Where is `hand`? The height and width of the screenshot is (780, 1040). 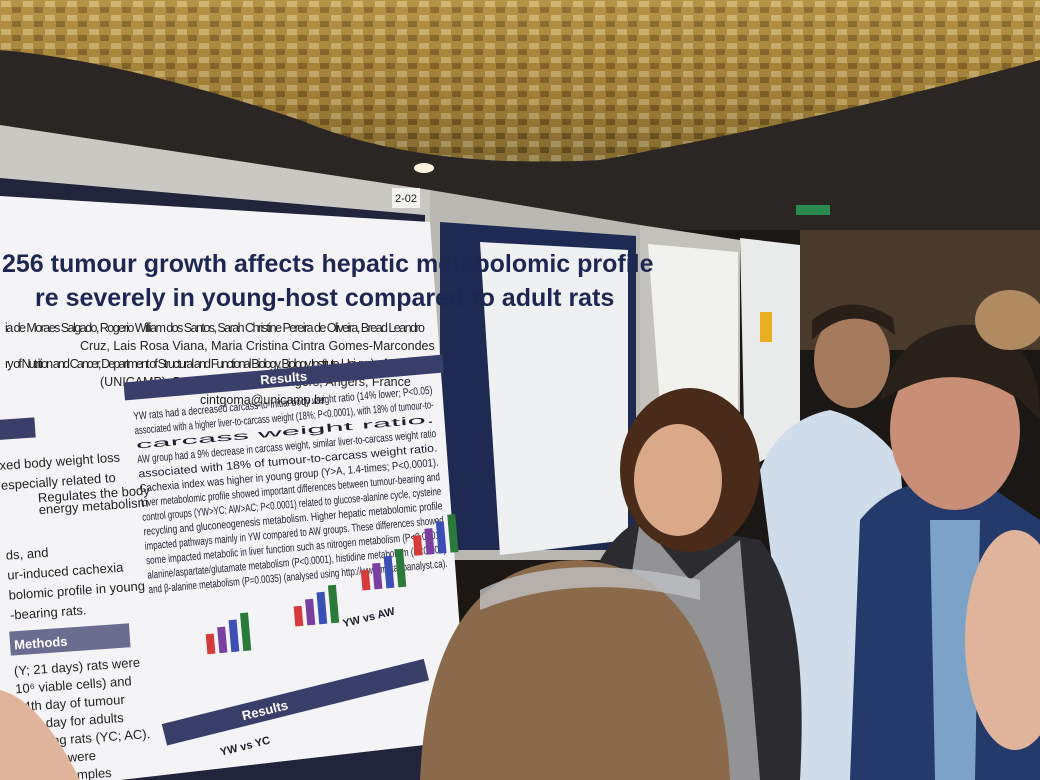
hand is located at coordinates (40, 735).